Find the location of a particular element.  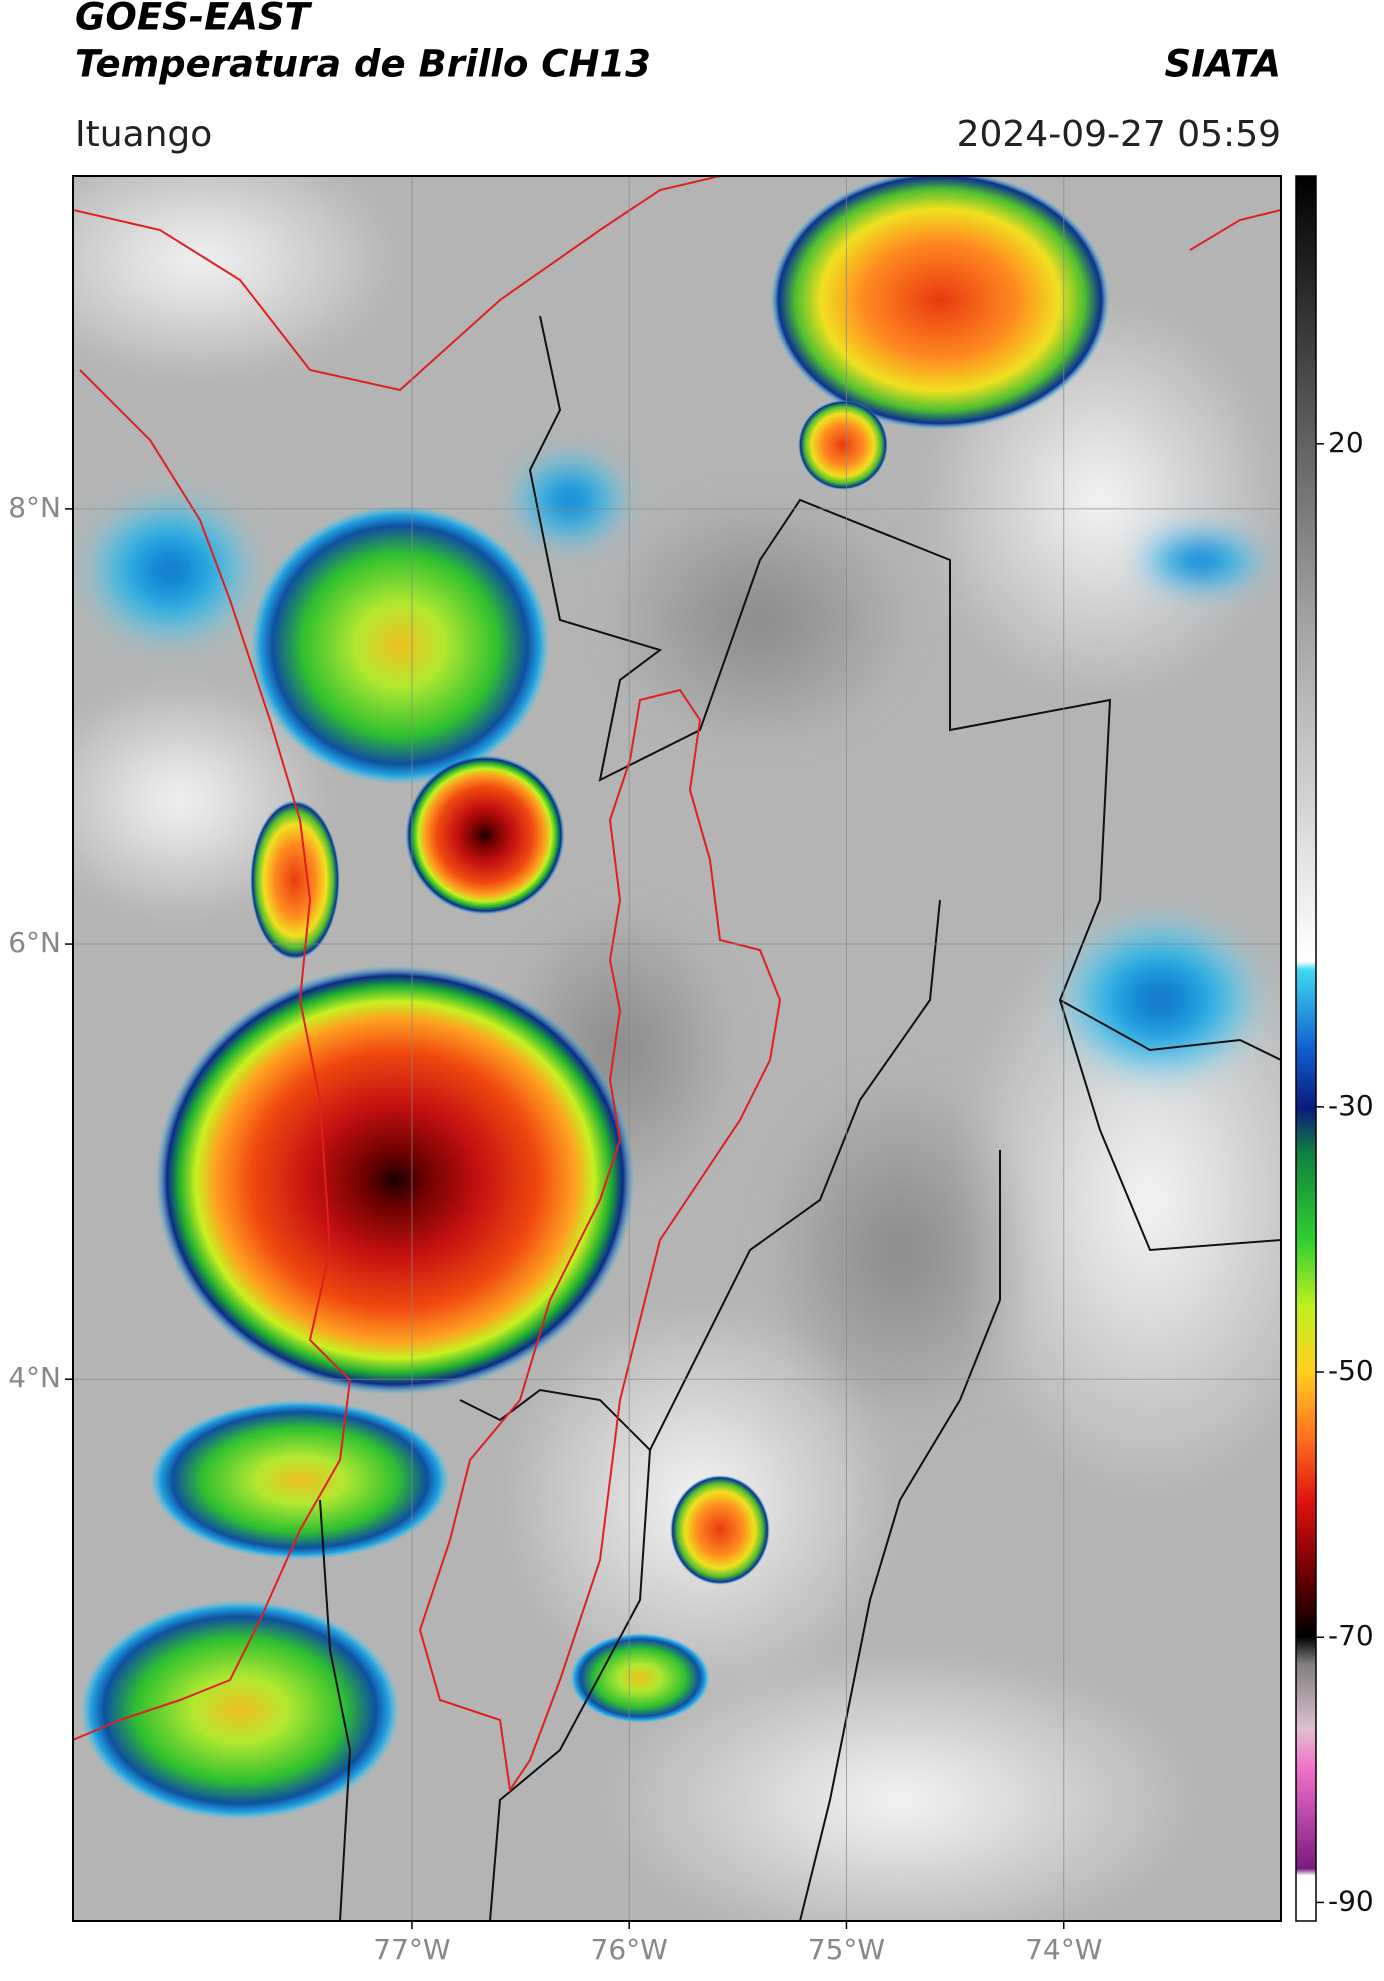

colorbar-tick-label: 20 is located at coordinates (1346, 442).